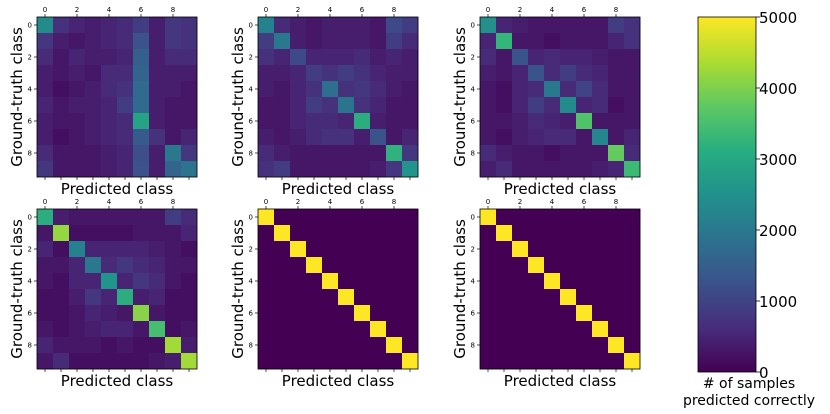 Image resolution: width=830 pixels, height=414 pixels. I want to click on colorbar-tick-label: 0, so click(764, 373).